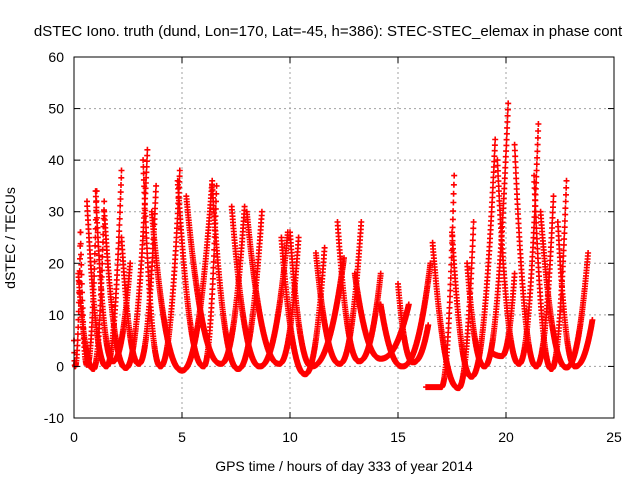 This screenshot has height=480, width=640. I want to click on x-tick-label: 20, so click(506, 437).